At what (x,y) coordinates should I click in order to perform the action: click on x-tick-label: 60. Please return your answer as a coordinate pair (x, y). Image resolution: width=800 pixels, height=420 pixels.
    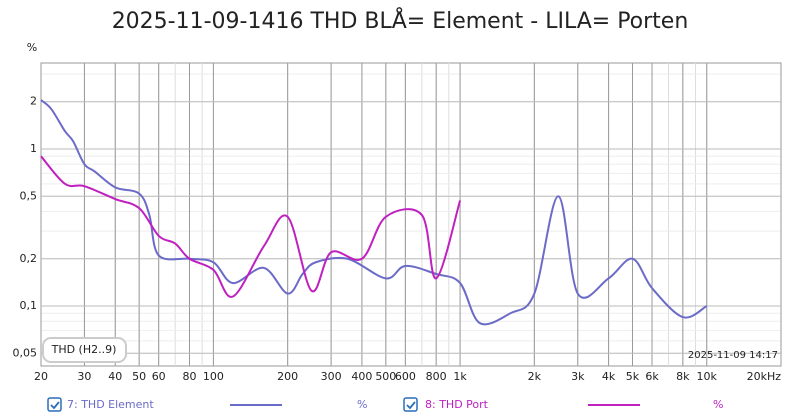
    Looking at the image, I should click on (159, 376).